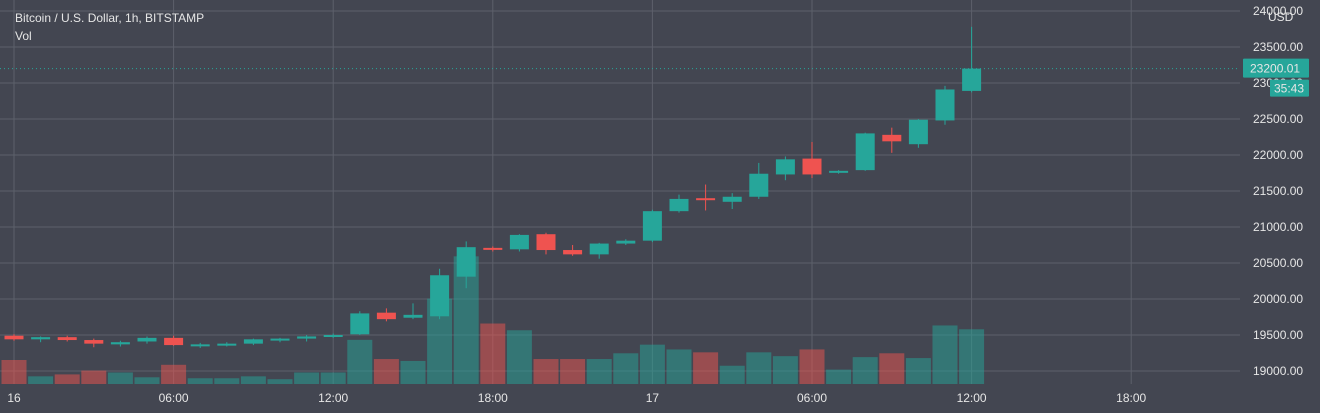 The height and width of the screenshot is (413, 1320). I want to click on price-tick-label: 23500.00, so click(1278, 47).